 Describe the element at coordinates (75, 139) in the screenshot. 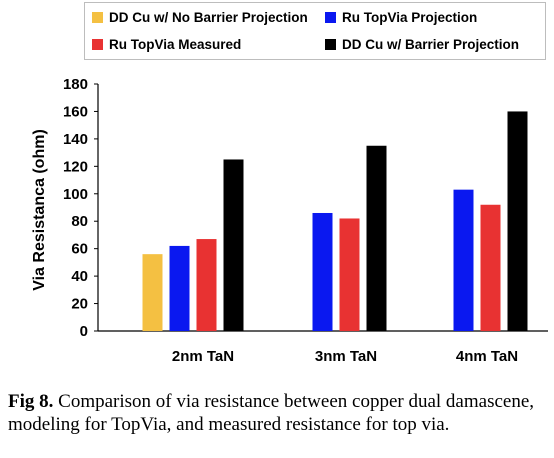

I see `y-tick-label: 140` at that location.